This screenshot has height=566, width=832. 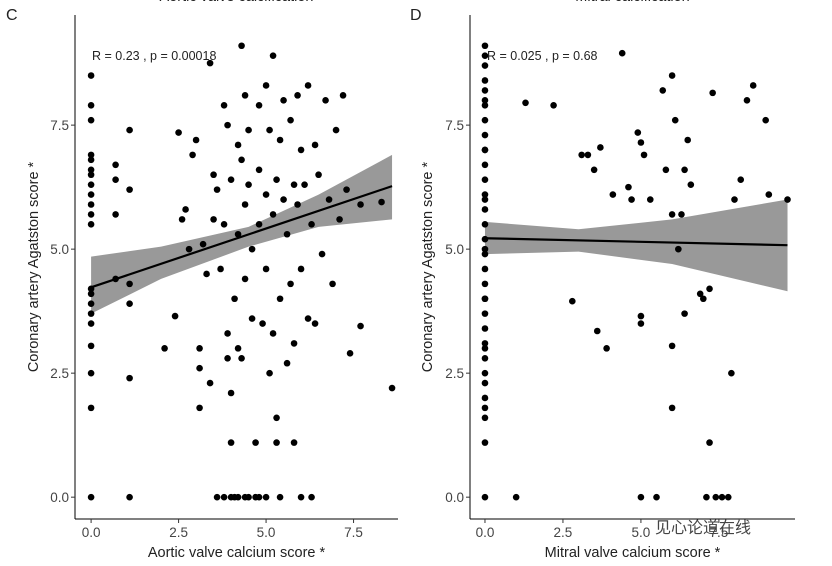 What do you see at coordinates (266, 532) in the screenshot?
I see `x-tick-label: 5.0` at bounding box center [266, 532].